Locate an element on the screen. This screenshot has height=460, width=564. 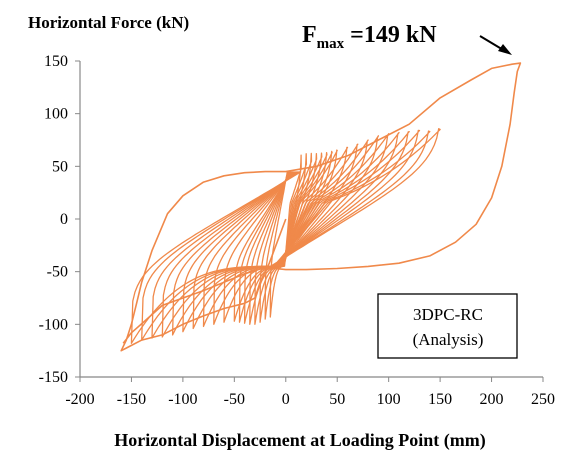
legend-line-1: 3DPC-RC is located at coordinates (448, 314).